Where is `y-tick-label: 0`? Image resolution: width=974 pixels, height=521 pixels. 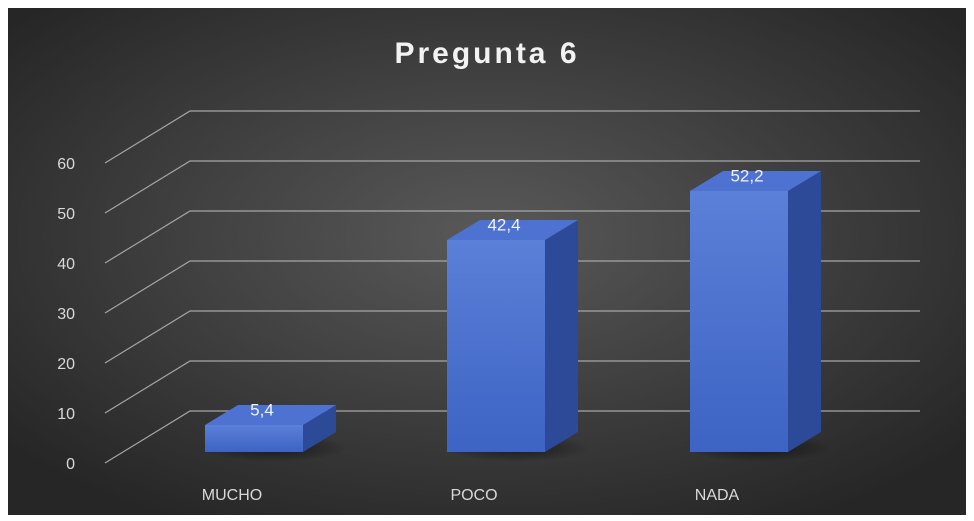 y-tick-label: 0 is located at coordinates (70, 464).